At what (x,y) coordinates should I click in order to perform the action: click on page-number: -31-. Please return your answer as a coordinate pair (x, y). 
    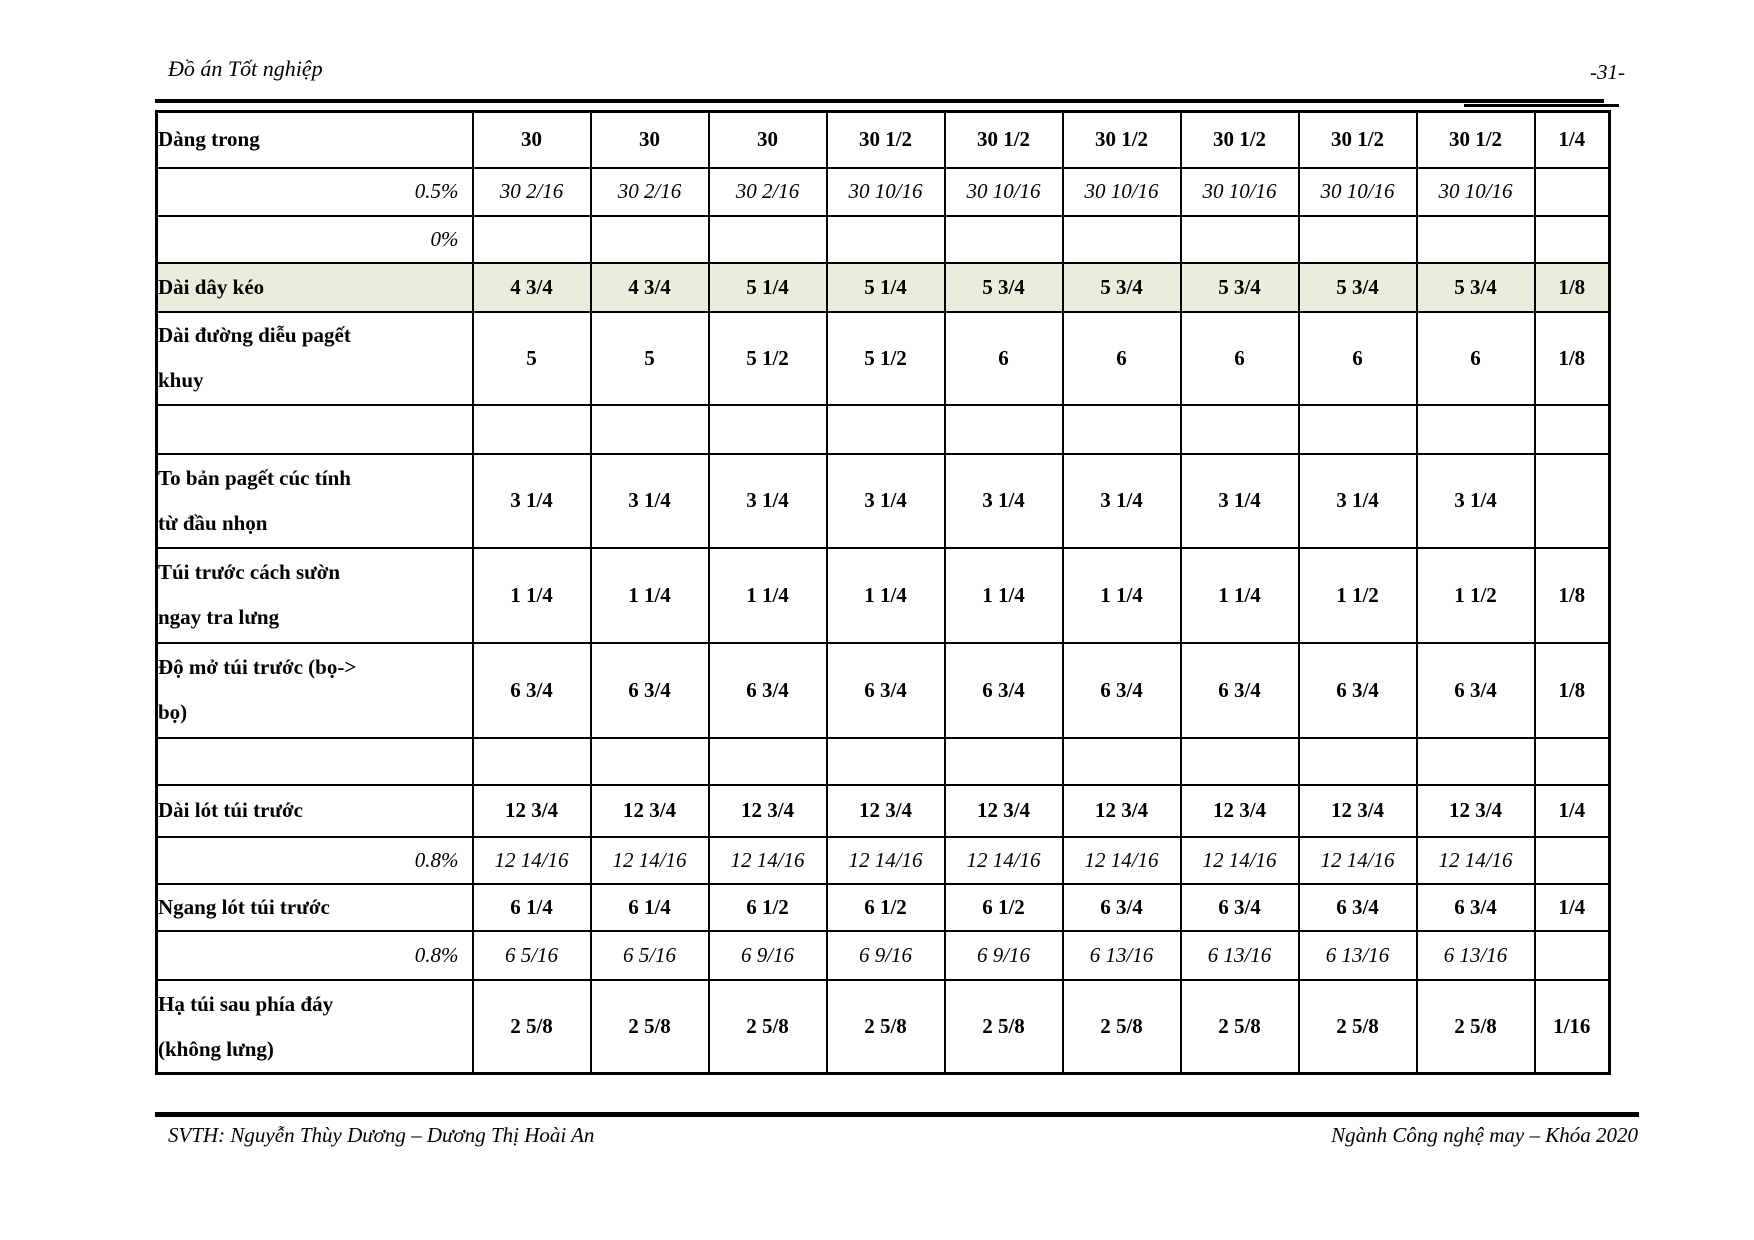
    Looking at the image, I should click on (1607, 72).